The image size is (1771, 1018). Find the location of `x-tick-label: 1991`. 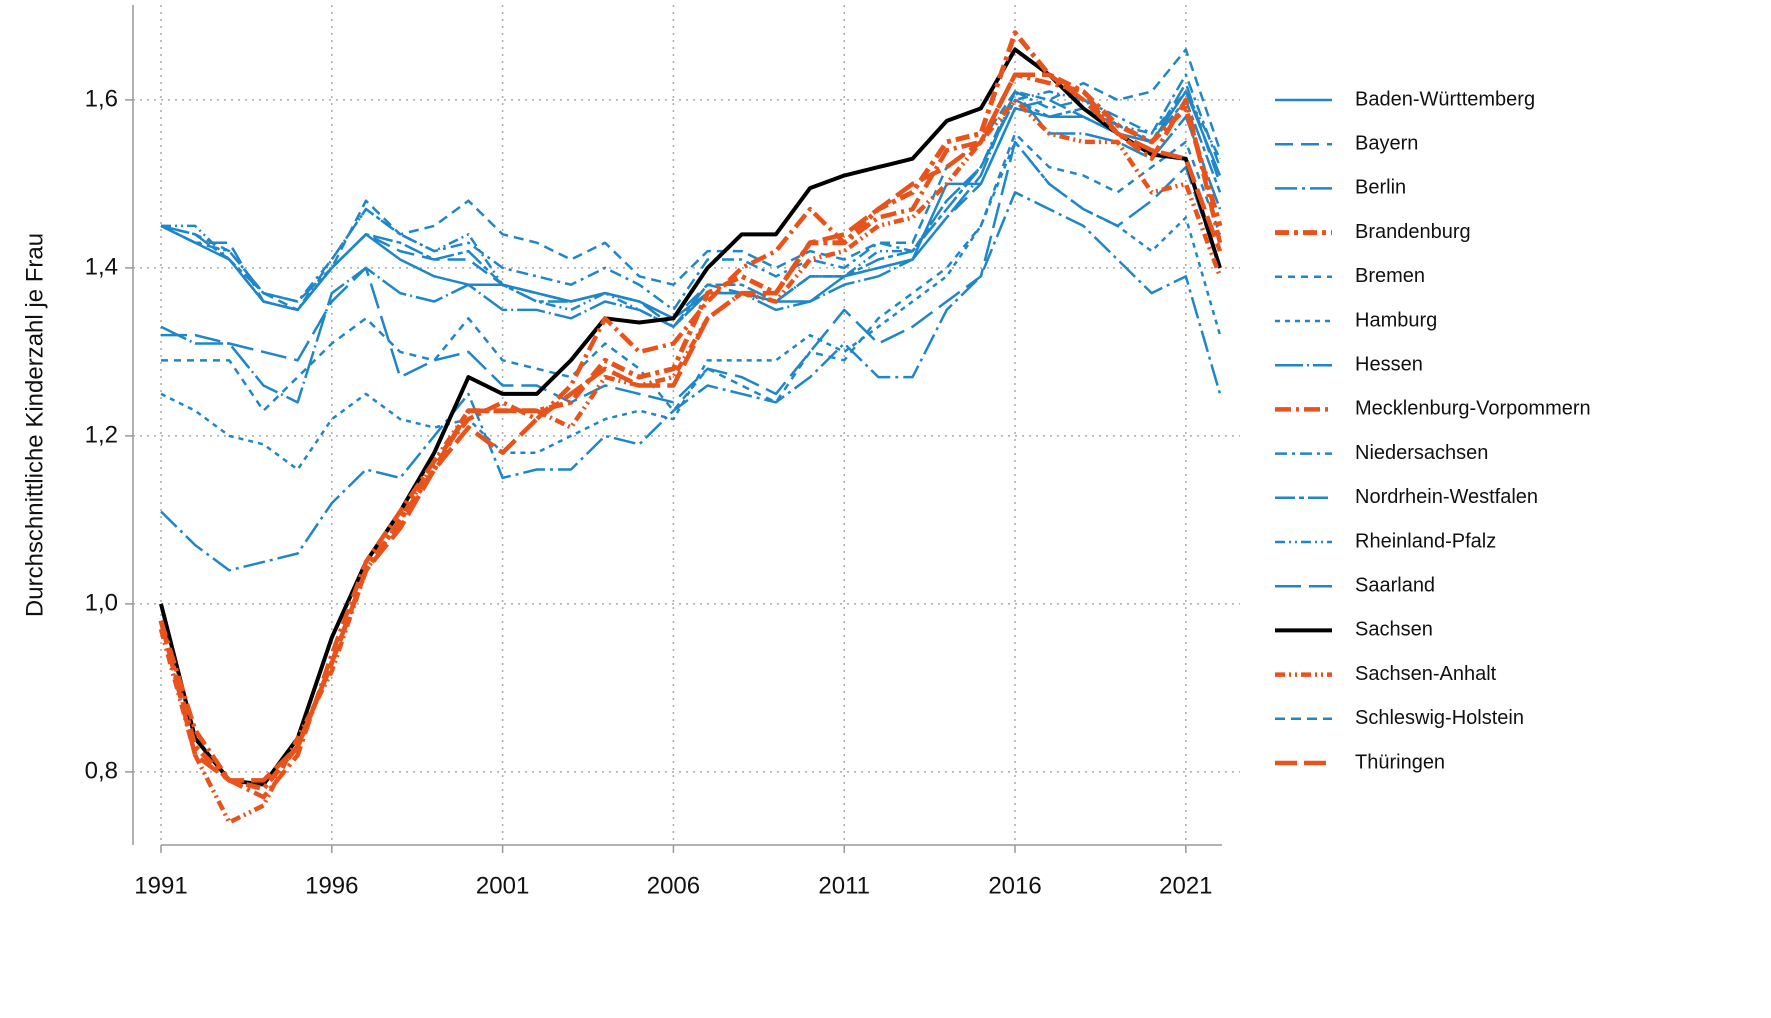

x-tick-label: 1991 is located at coordinates (160, 885).